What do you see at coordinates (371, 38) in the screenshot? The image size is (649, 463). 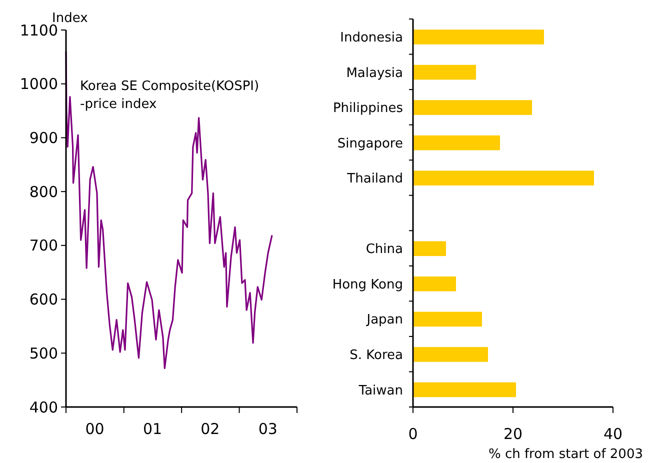 I see `y-tick-label: Indonesia` at bounding box center [371, 38].